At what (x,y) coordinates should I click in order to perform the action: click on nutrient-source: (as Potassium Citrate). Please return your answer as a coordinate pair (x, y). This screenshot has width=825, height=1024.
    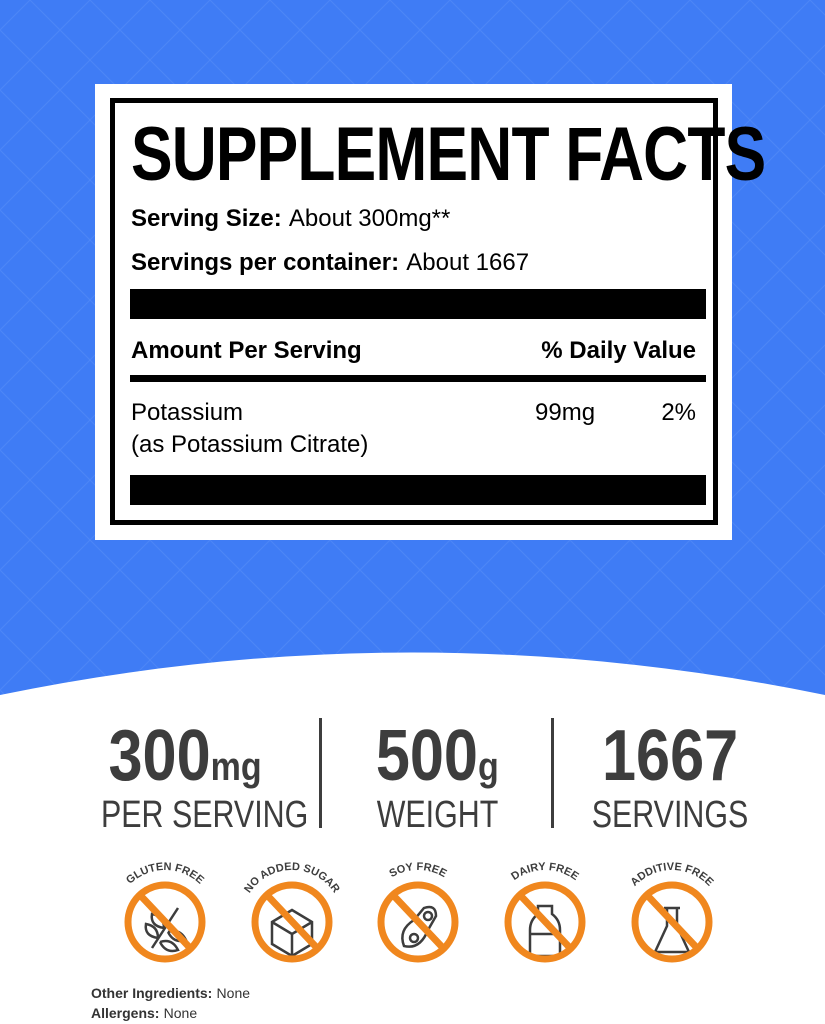
    Looking at the image, I should click on (250, 444).